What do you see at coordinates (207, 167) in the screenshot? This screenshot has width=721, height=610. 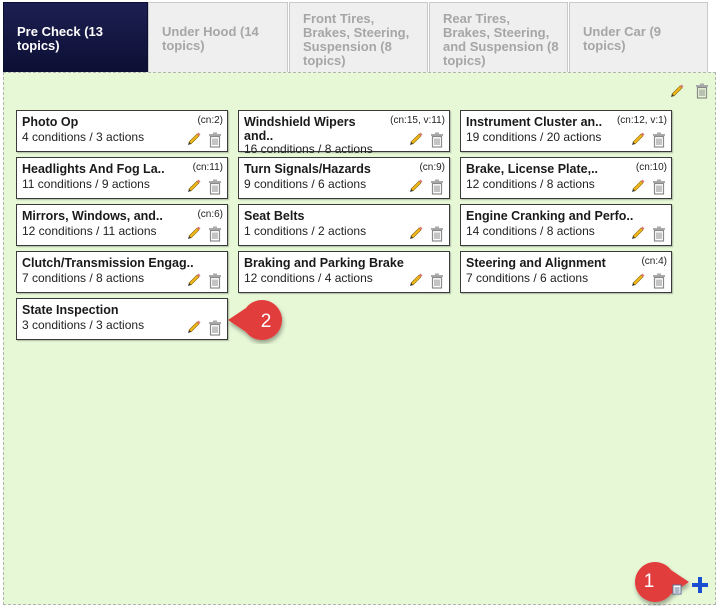 I see `topic-cn-badge: (cn:11)` at bounding box center [207, 167].